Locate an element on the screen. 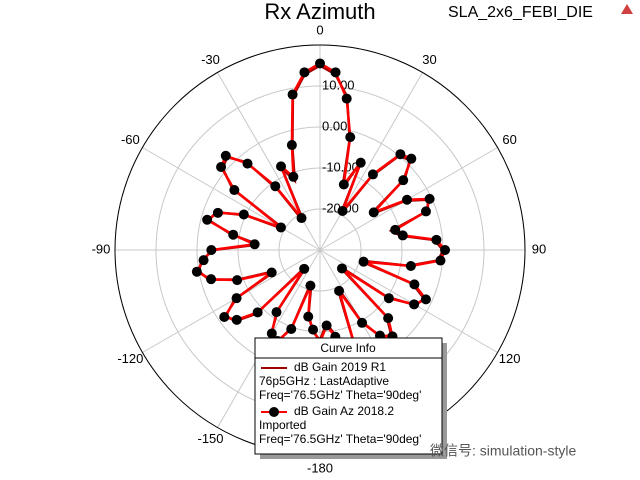 Image resolution: width=640 pixels, height=480 pixels. legend-label: dB Gain 2019 R1 is located at coordinates (340, 367).